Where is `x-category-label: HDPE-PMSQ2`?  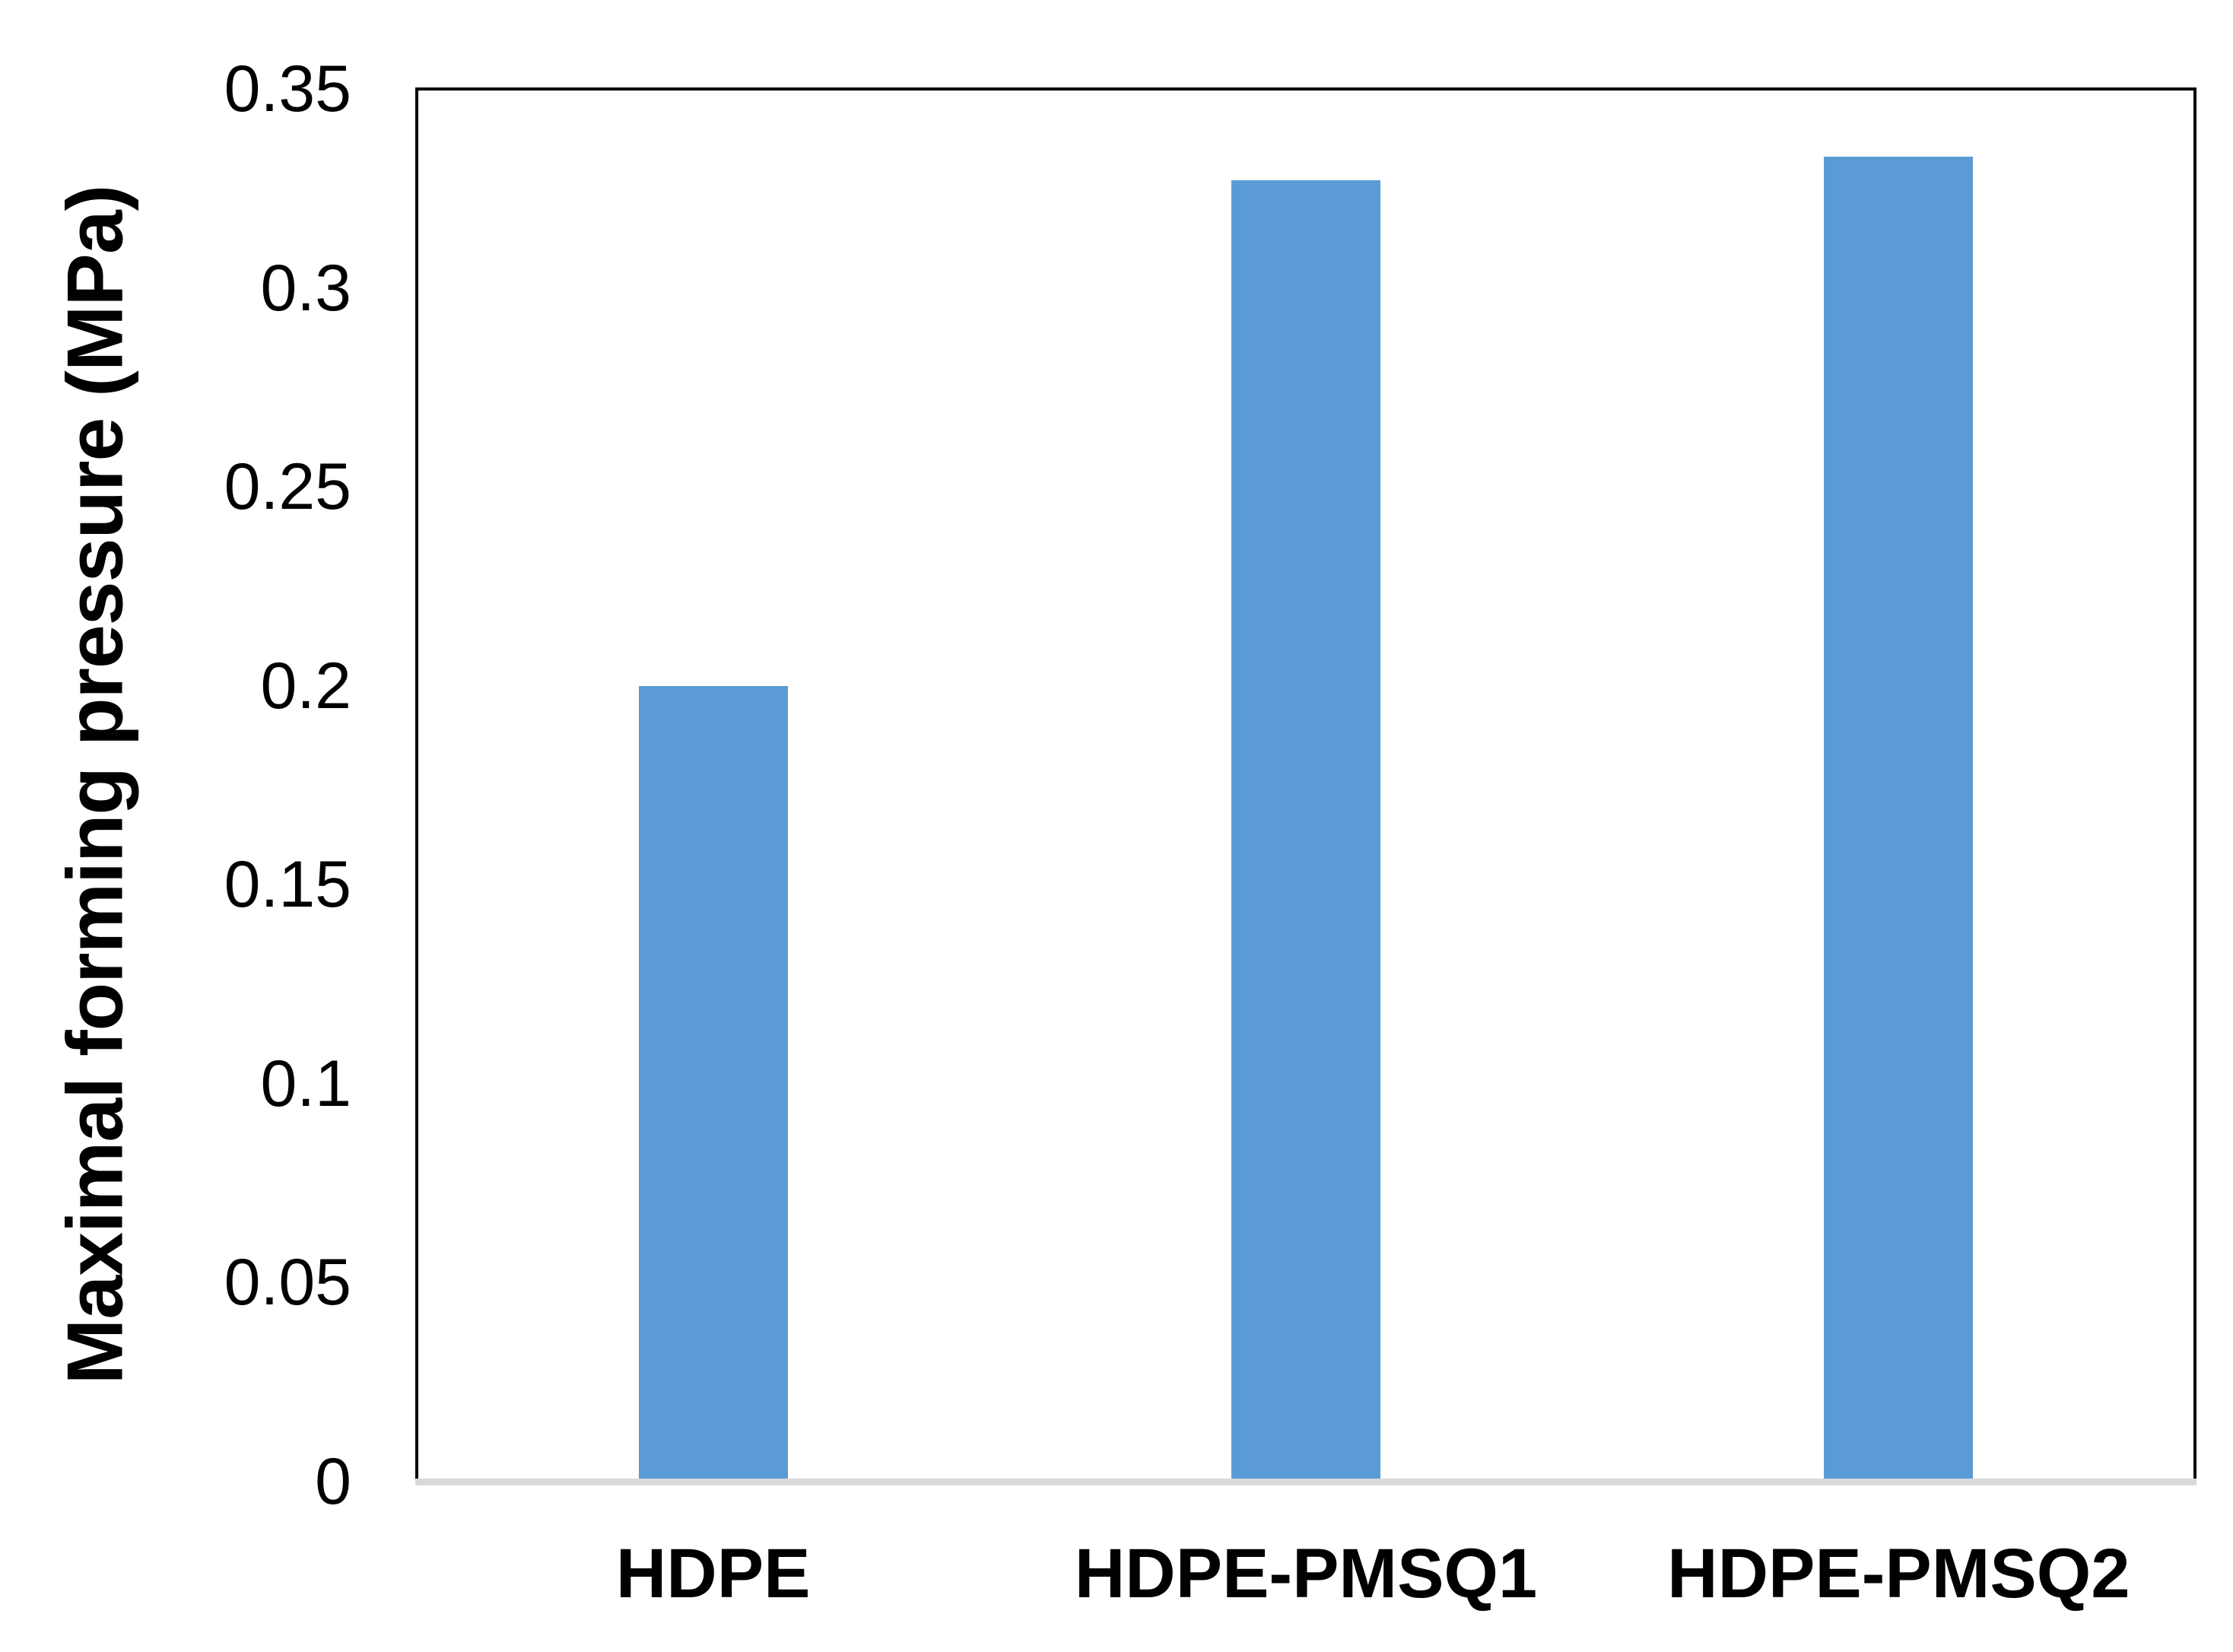 x-category-label: HDPE-PMSQ2 is located at coordinates (1898, 1573).